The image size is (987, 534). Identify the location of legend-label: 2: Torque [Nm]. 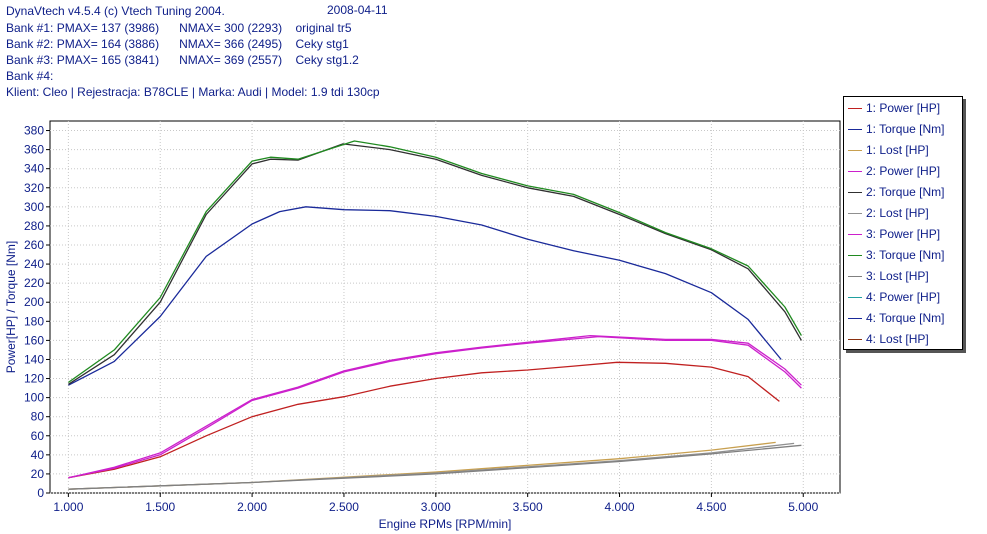
(905, 192).